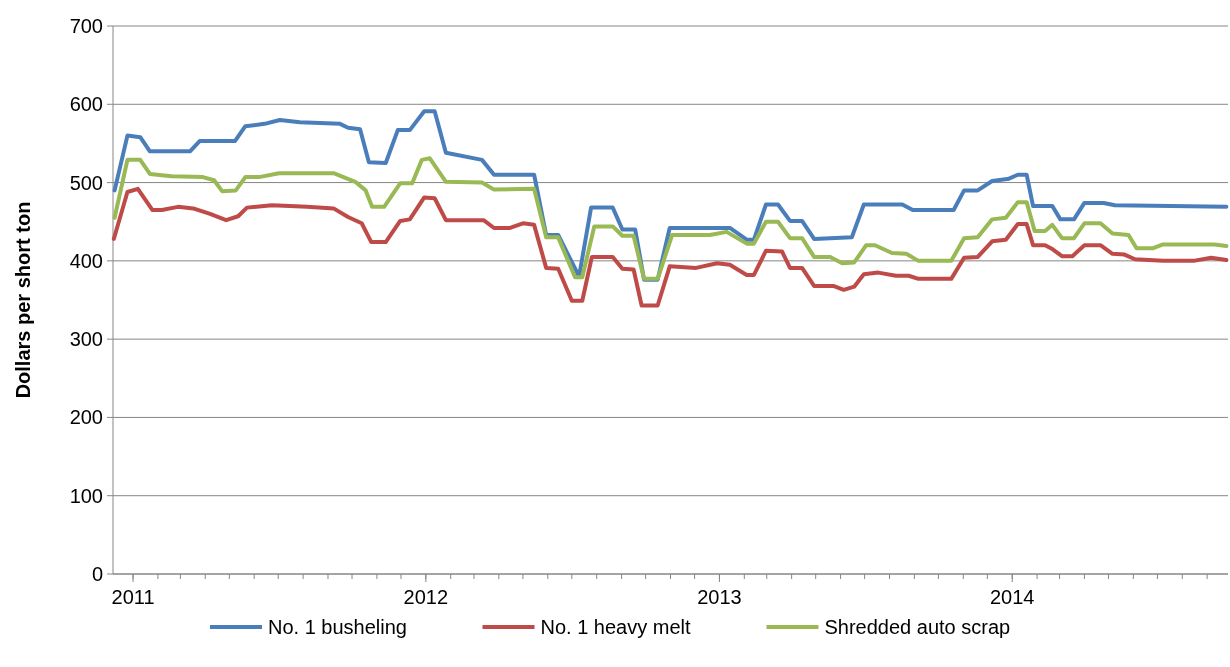 The image size is (1230, 667). Describe the element at coordinates (1012, 597) in the screenshot. I see `x-tick-label: 2014` at that location.